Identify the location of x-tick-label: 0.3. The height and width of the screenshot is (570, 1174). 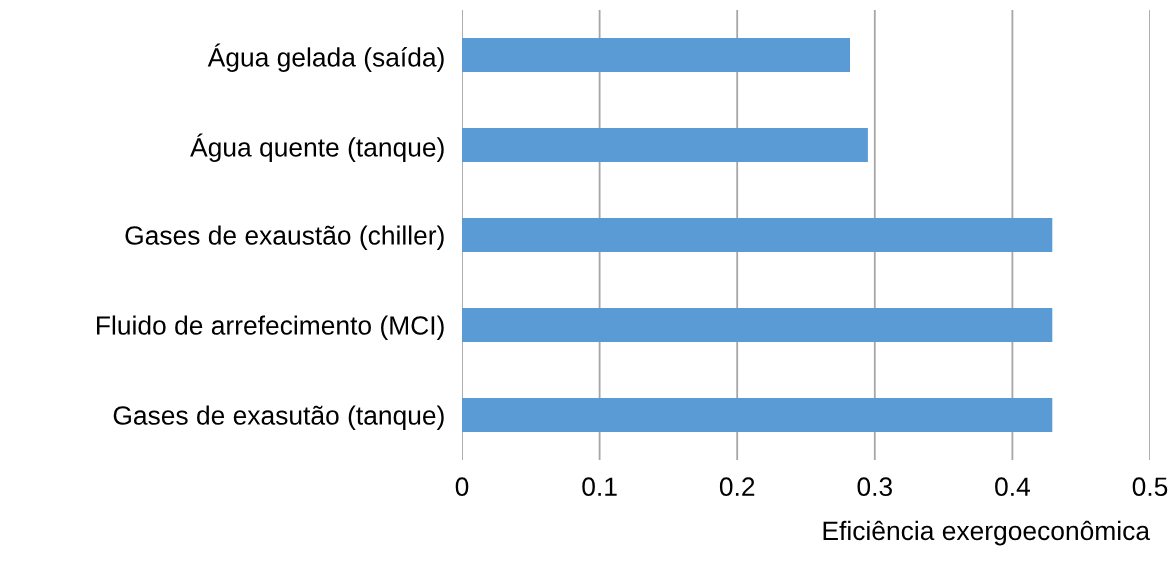
(874, 487).